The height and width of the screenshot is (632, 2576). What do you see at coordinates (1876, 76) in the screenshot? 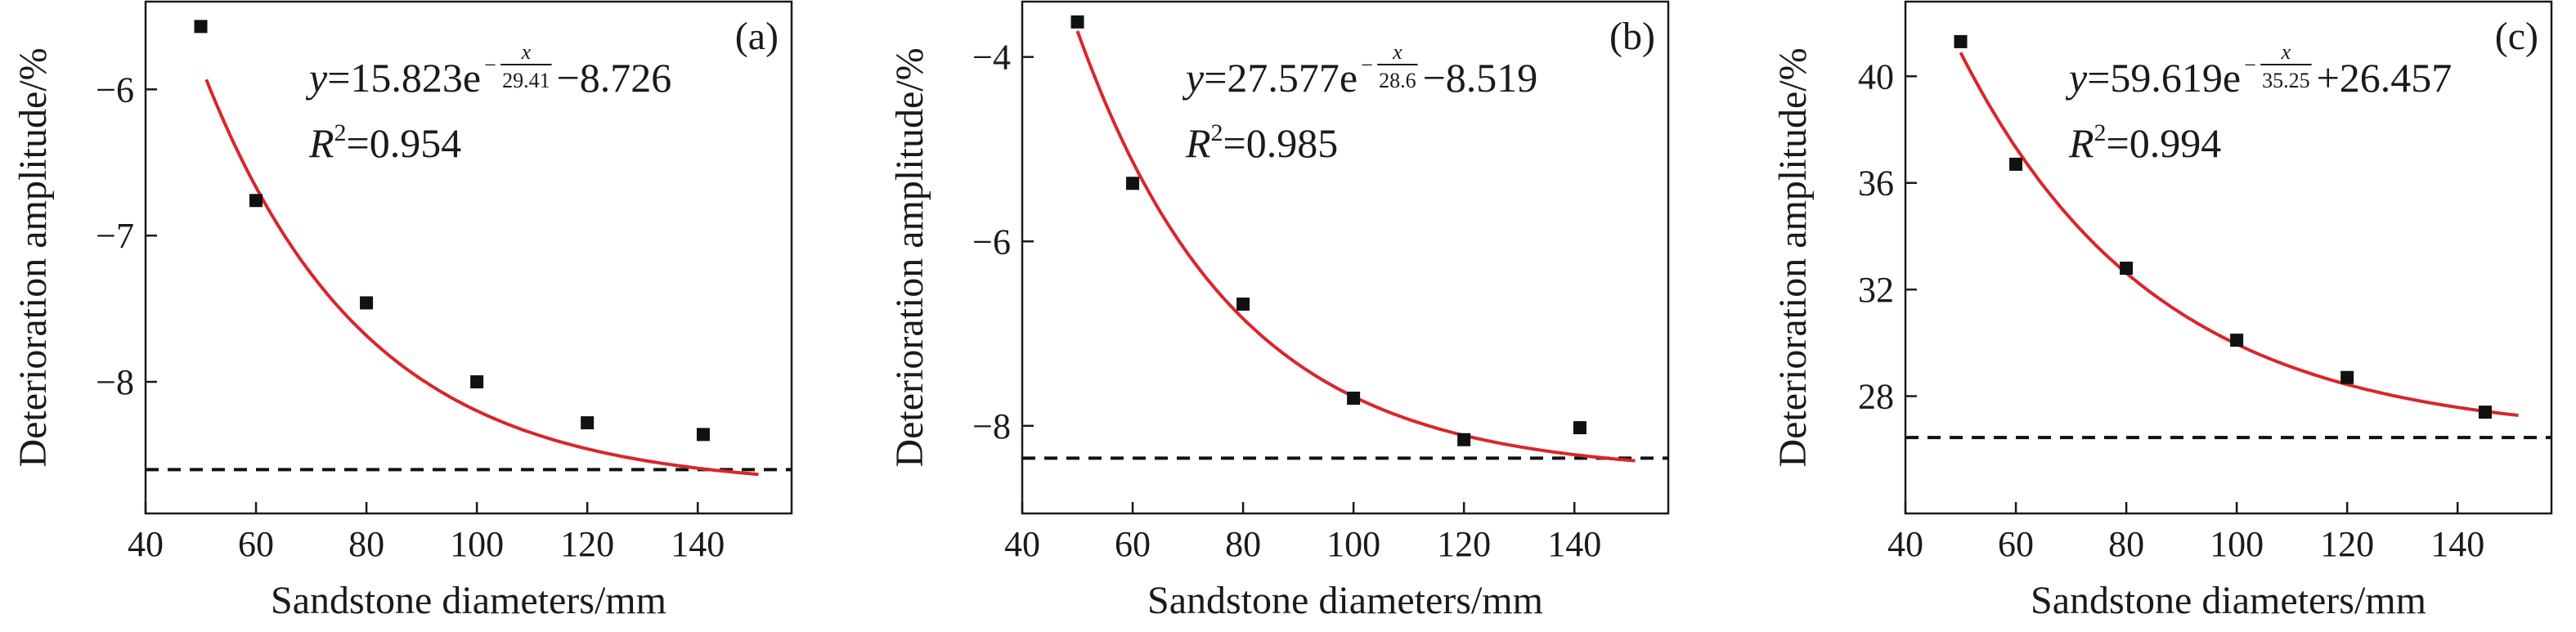
I see `y-tick-label: 40` at bounding box center [1876, 76].